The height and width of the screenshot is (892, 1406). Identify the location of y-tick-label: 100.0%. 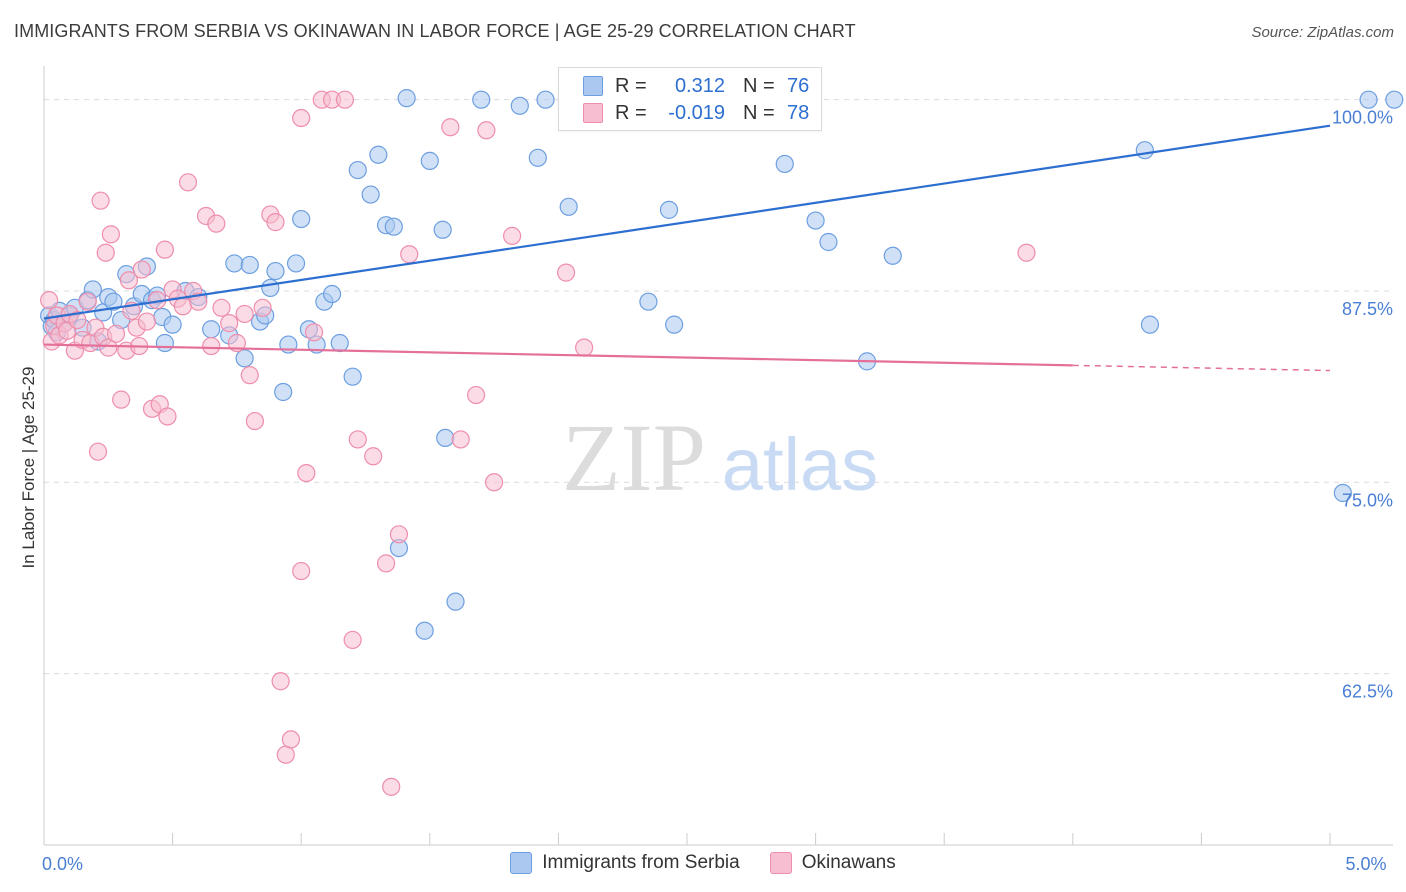
(1362, 118).